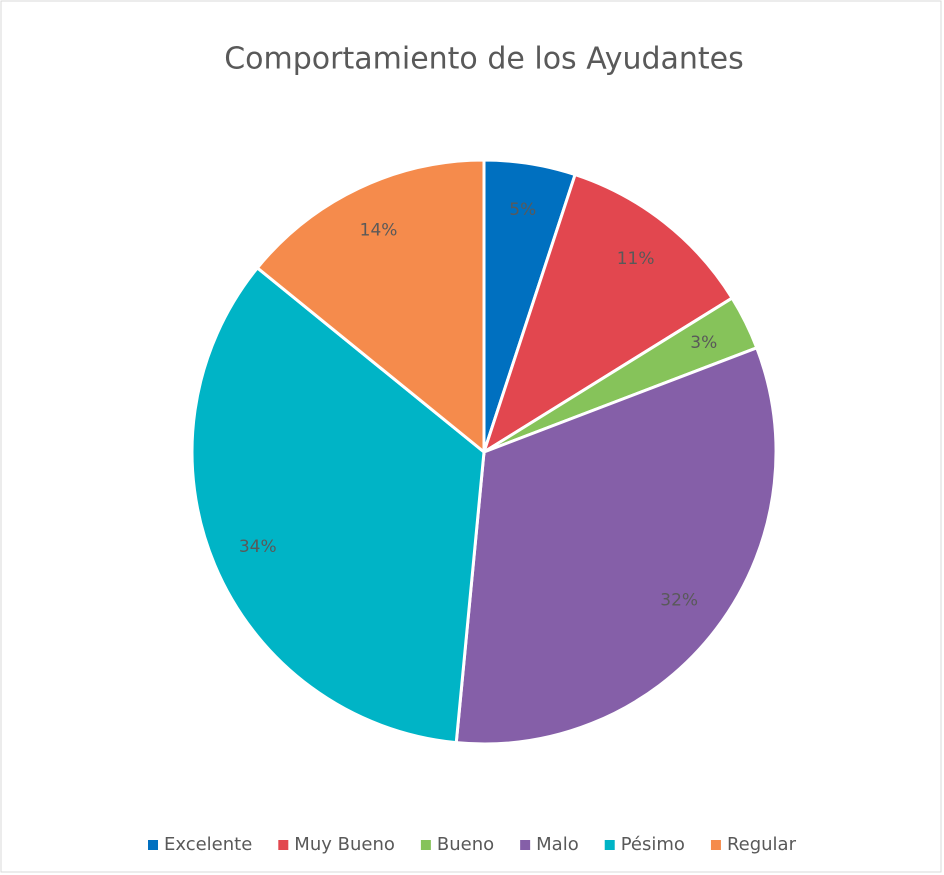 The image size is (944, 875). What do you see at coordinates (679, 601) in the screenshot?
I see `data-label: 32%` at bounding box center [679, 601].